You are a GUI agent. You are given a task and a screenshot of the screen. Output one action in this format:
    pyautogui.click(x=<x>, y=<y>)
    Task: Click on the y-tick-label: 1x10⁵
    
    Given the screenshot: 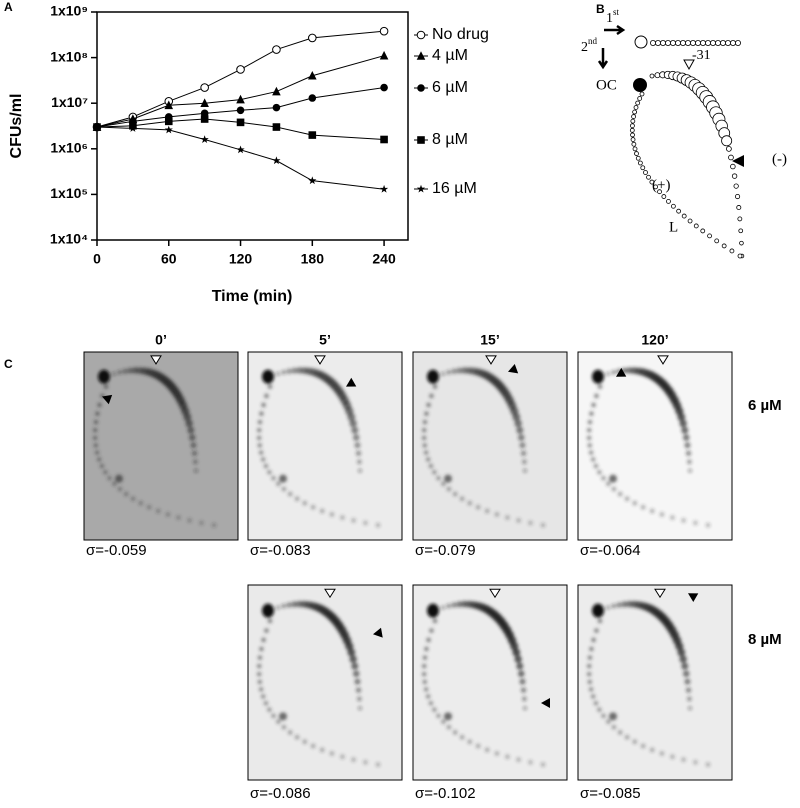 What is the action you would take?
    pyautogui.click(x=69, y=193)
    